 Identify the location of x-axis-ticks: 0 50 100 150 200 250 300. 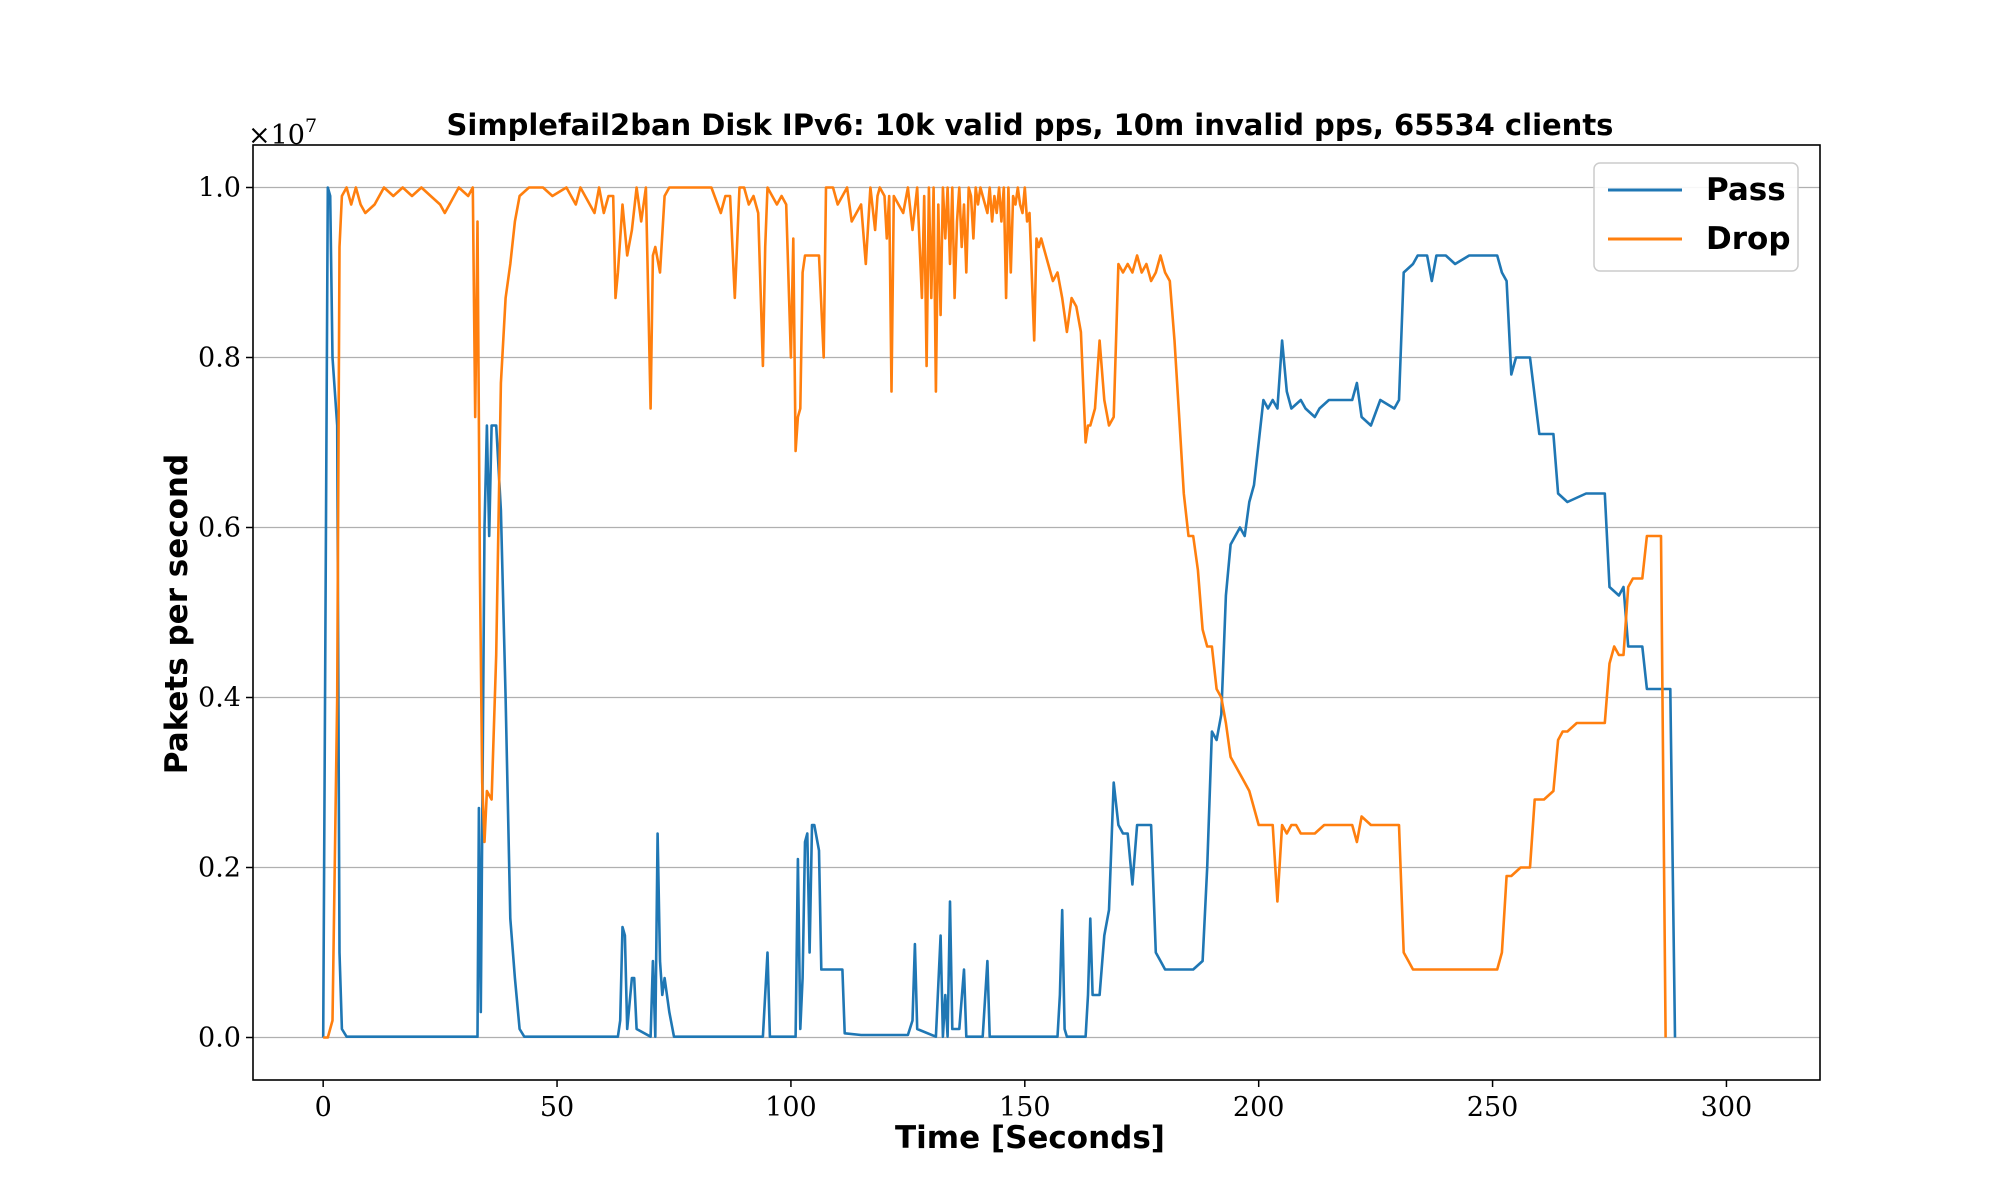
(1034, 1101).